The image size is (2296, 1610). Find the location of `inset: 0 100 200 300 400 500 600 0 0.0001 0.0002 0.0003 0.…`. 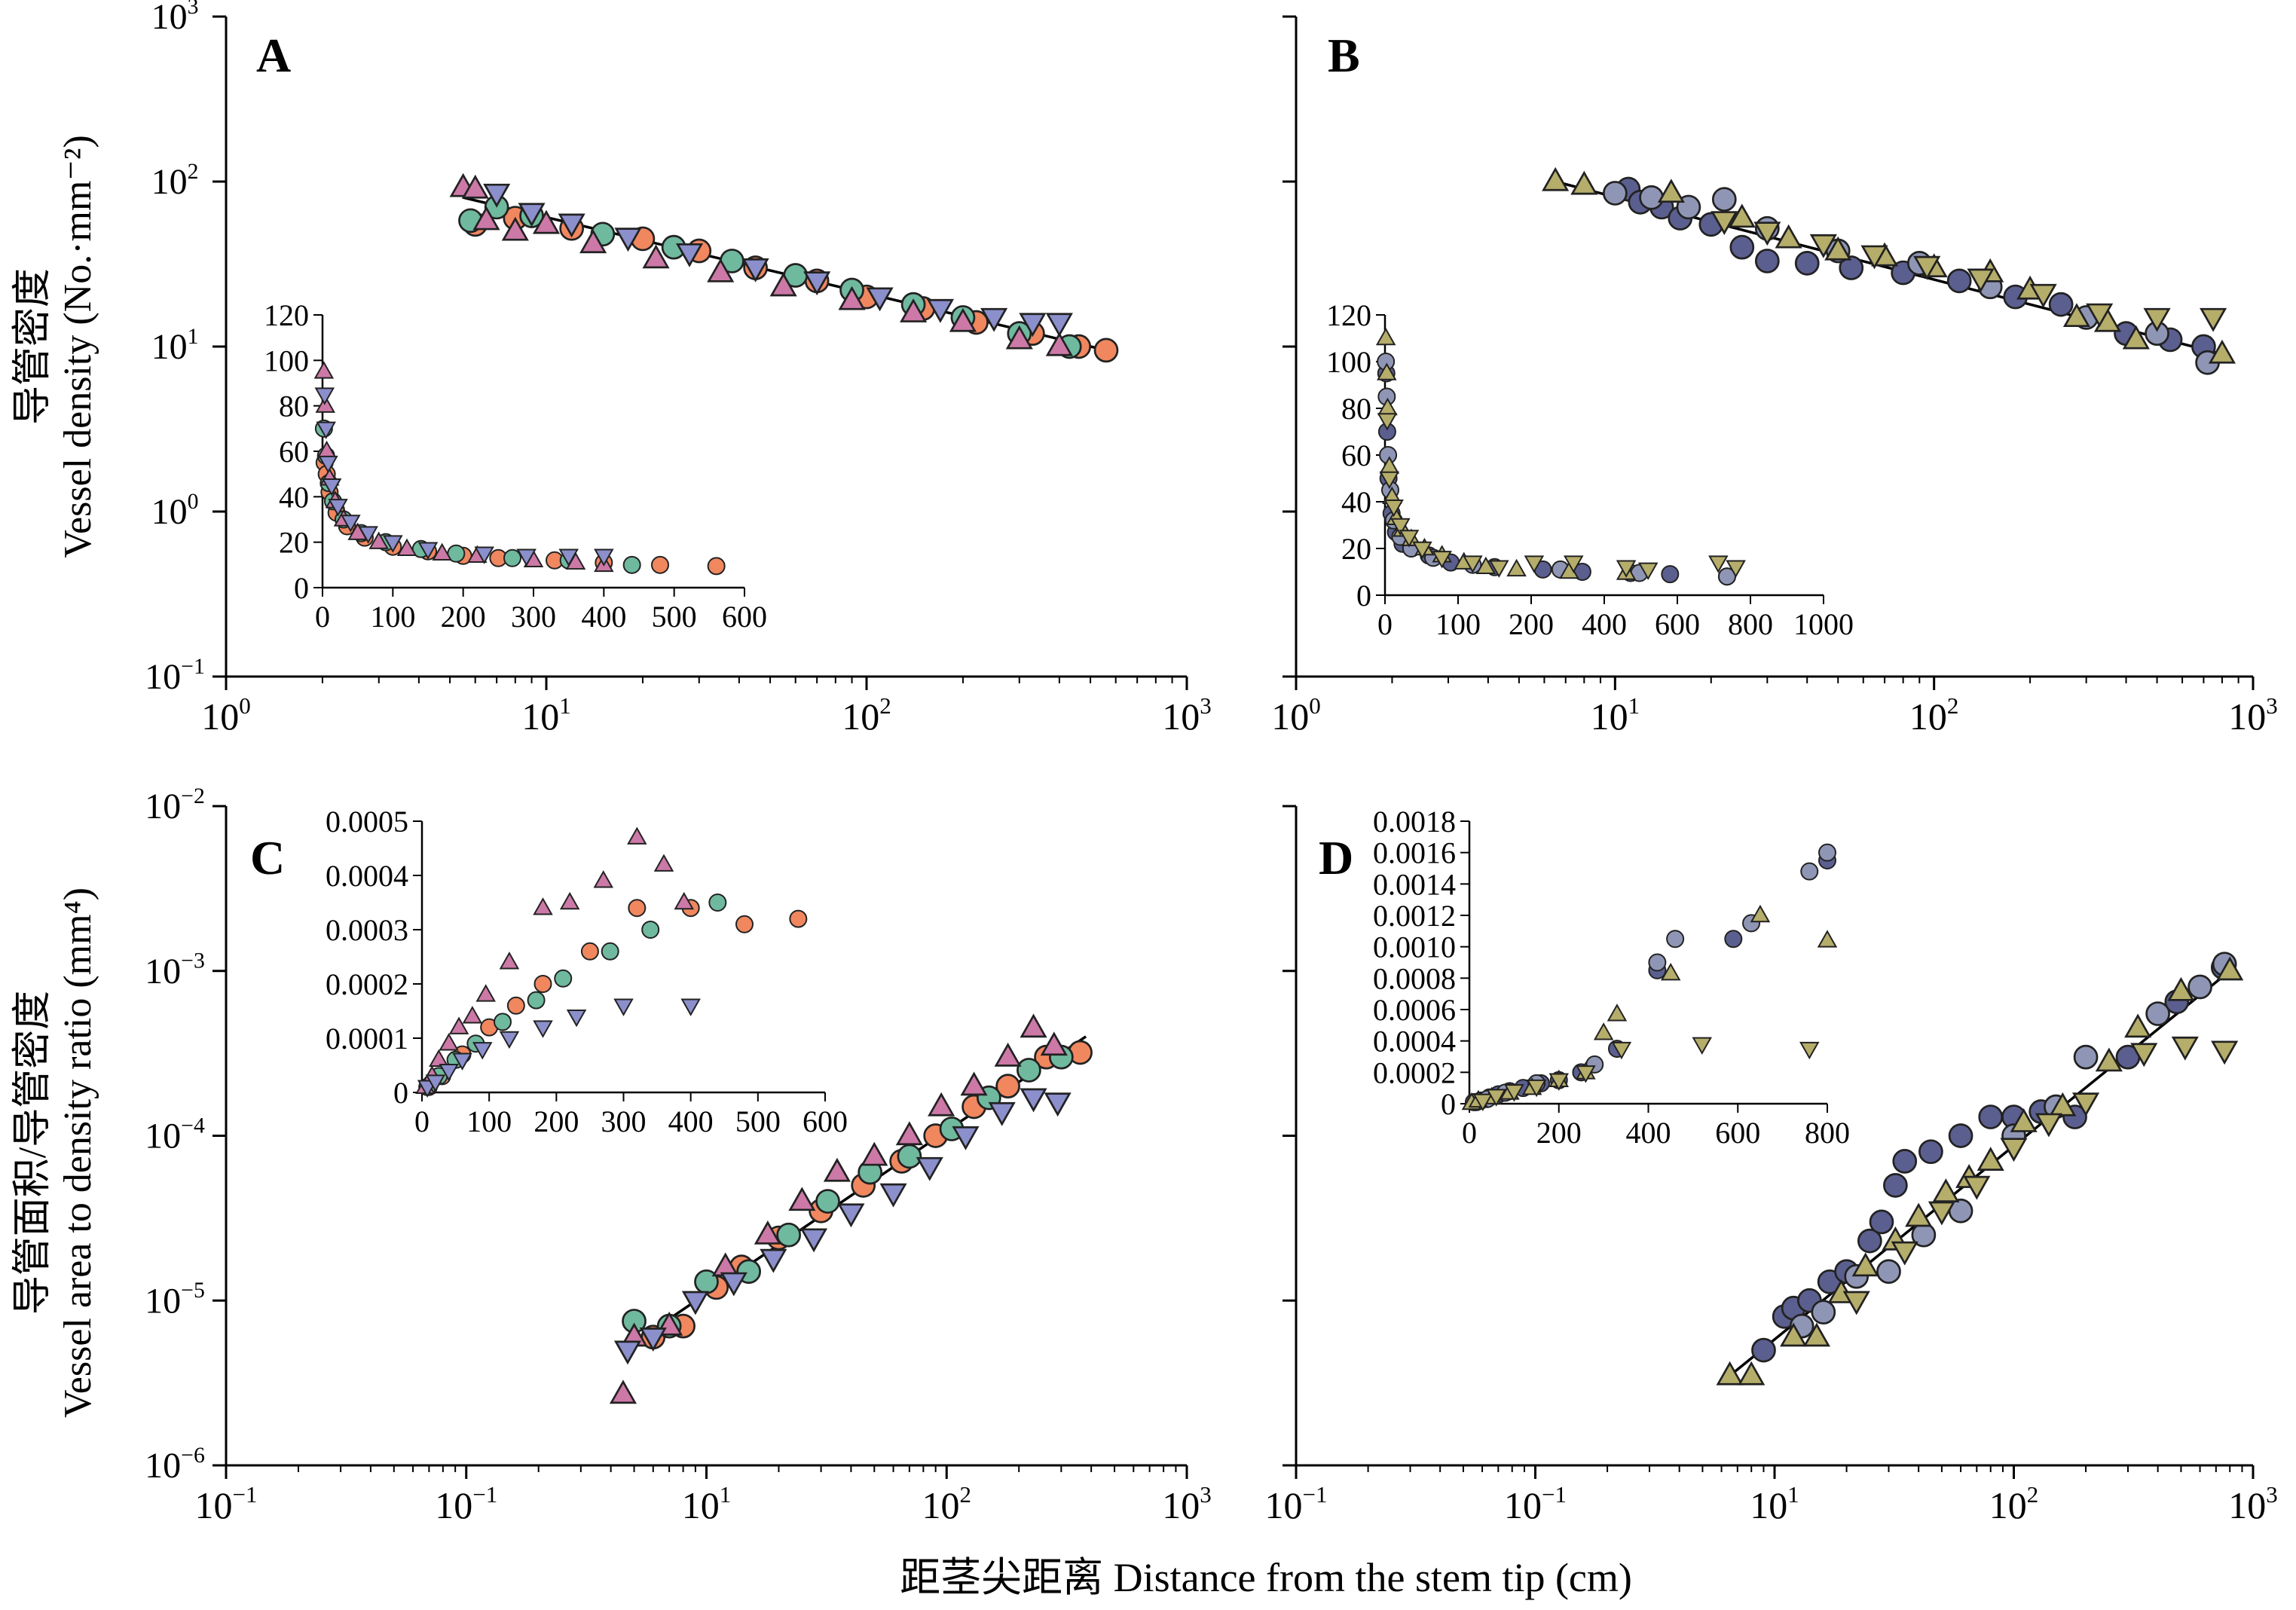

inset: 0 100 200 300 400 500 600 0 0.0001 0.0002 0.0003 0.… is located at coordinates (587, 971).